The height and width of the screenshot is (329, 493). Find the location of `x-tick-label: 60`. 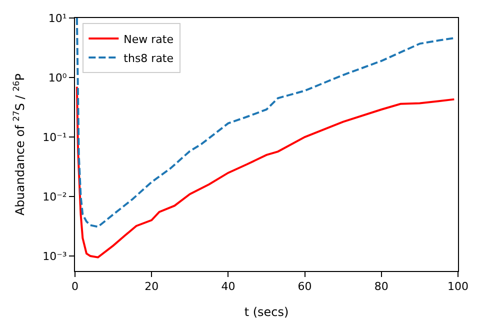

x-tick-label: 60 is located at coordinates (305, 287).